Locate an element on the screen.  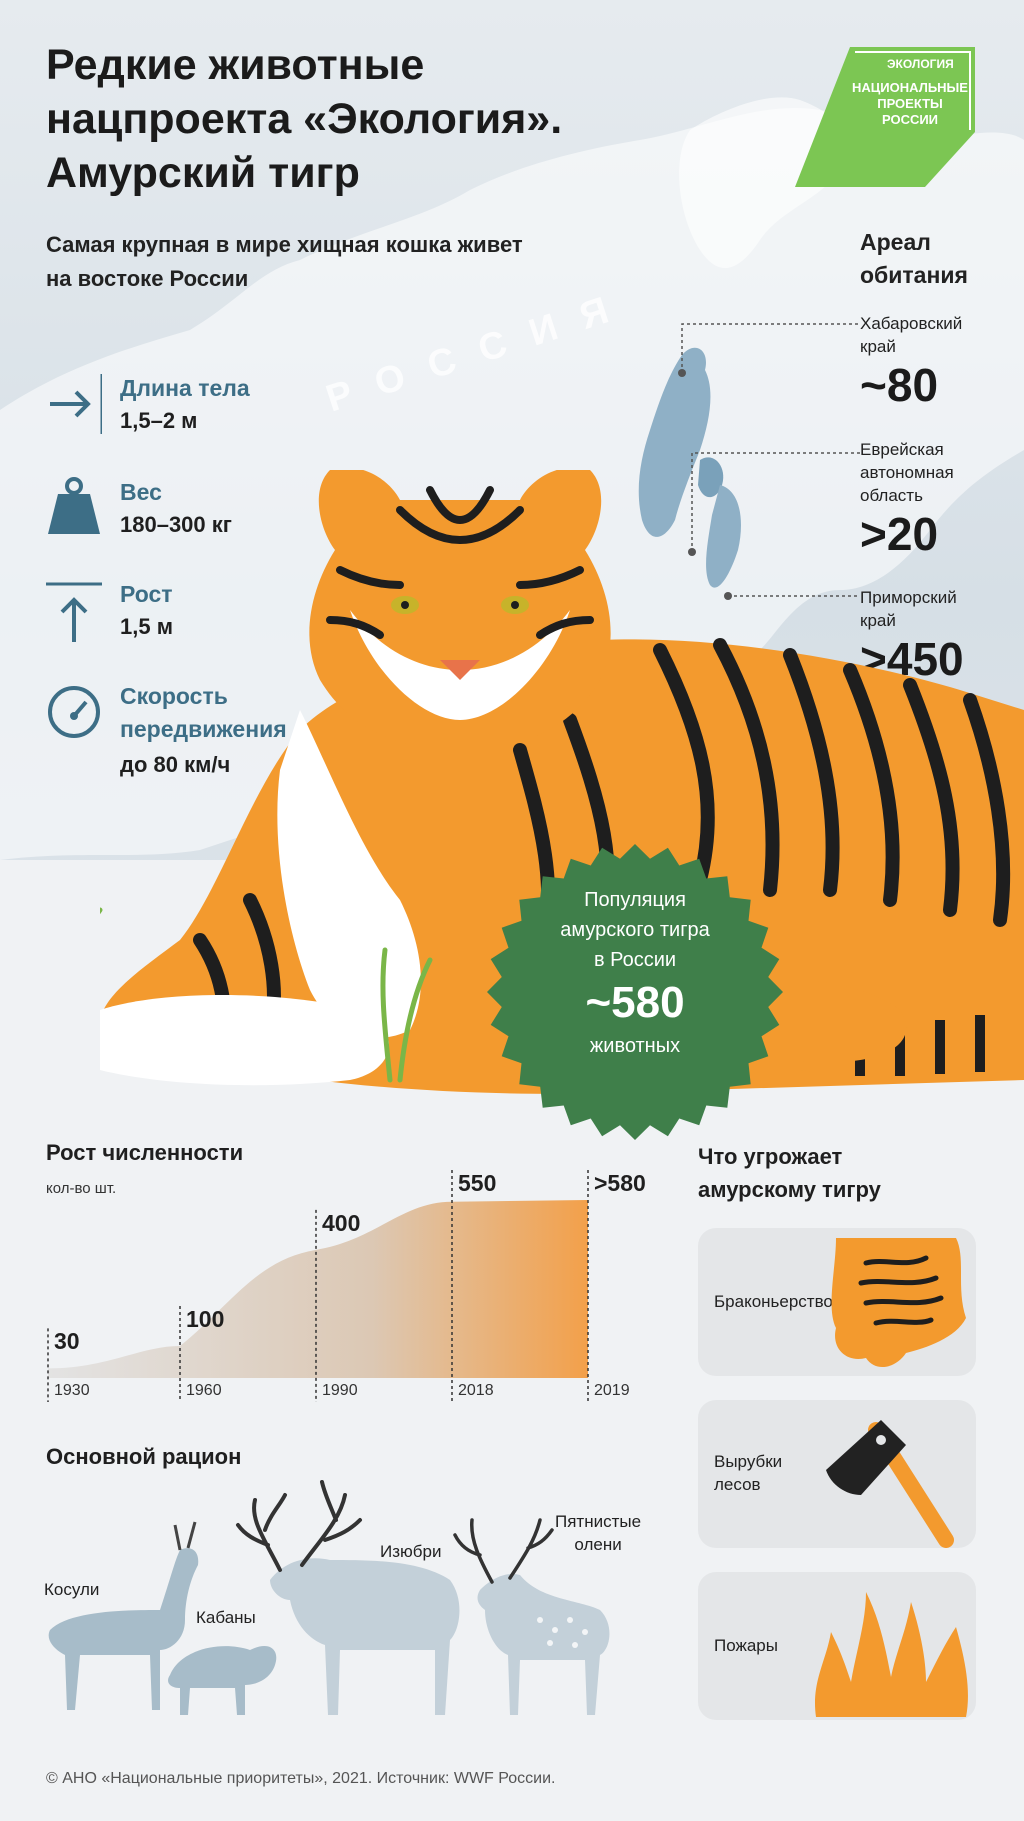
growth-value-label: 100 is located at coordinates (205, 1318).